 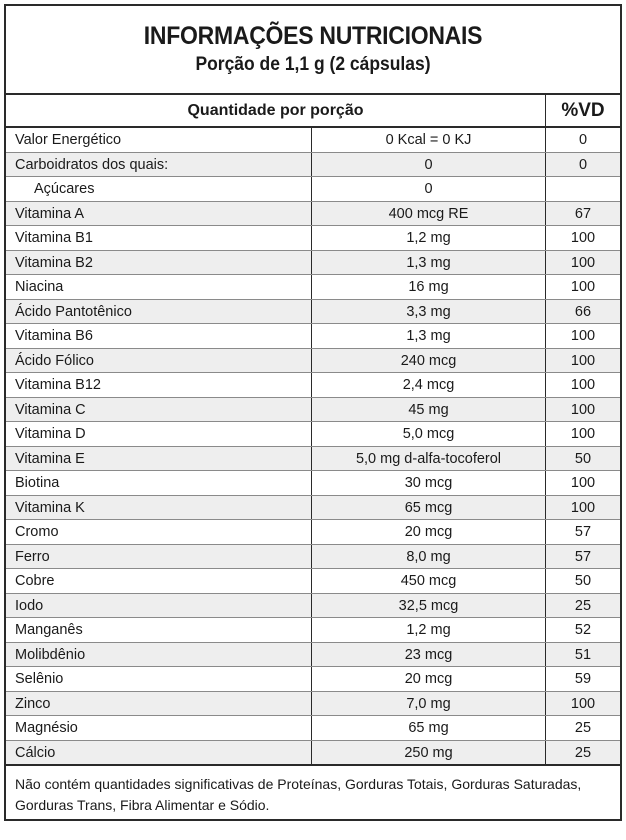 What do you see at coordinates (159, 581) in the screenshot?
I see `nutrient-name: Cobre` at bounding box center [159, 581].